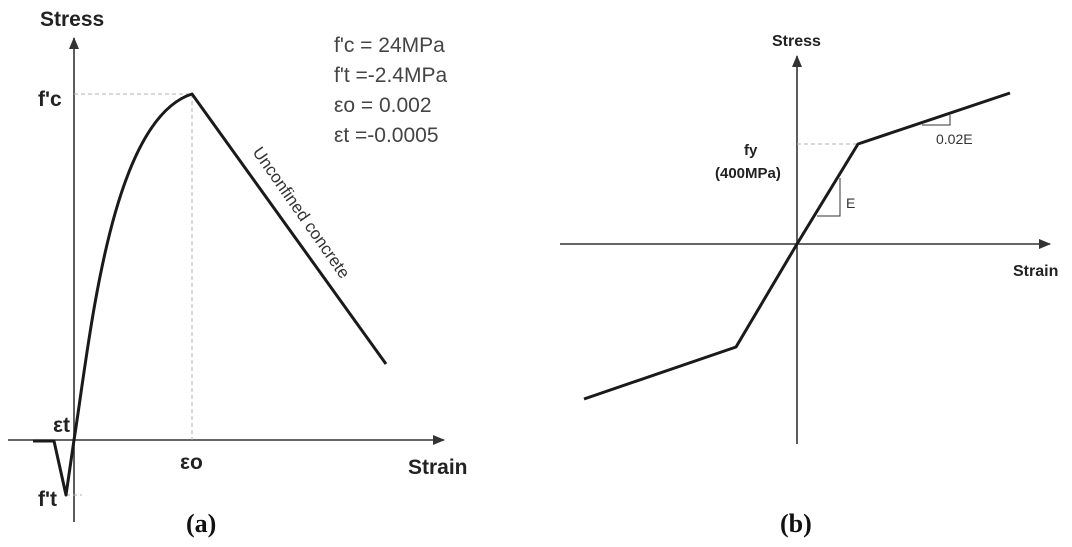 Image resolution: width=1072 pixels, height=547 pixels. Describe the element at coordinates (383, 105) in the screenshot. I see `param-eo: εo = 0.002` at that location.